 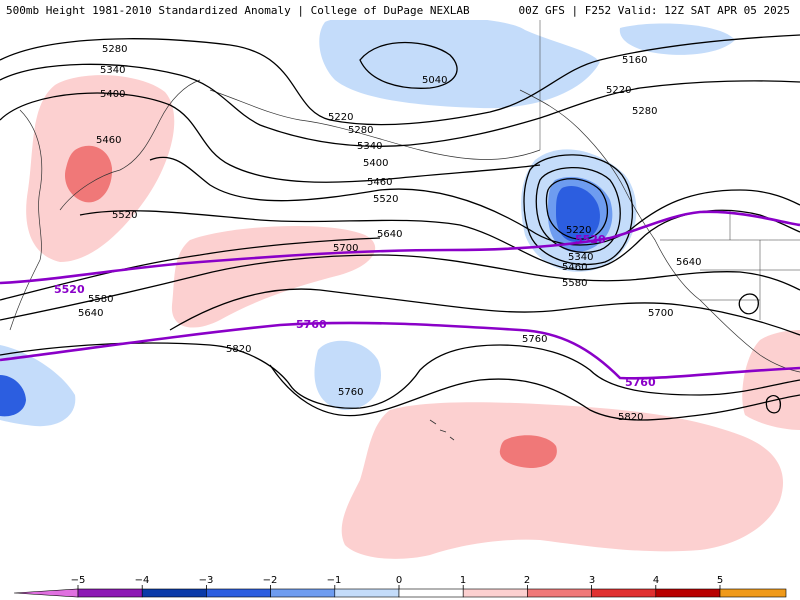 I want to click on colorbar-legend: −5 −4 −3 −2 −1 0 1 2 3 4 5, so click(x=400, y=586).